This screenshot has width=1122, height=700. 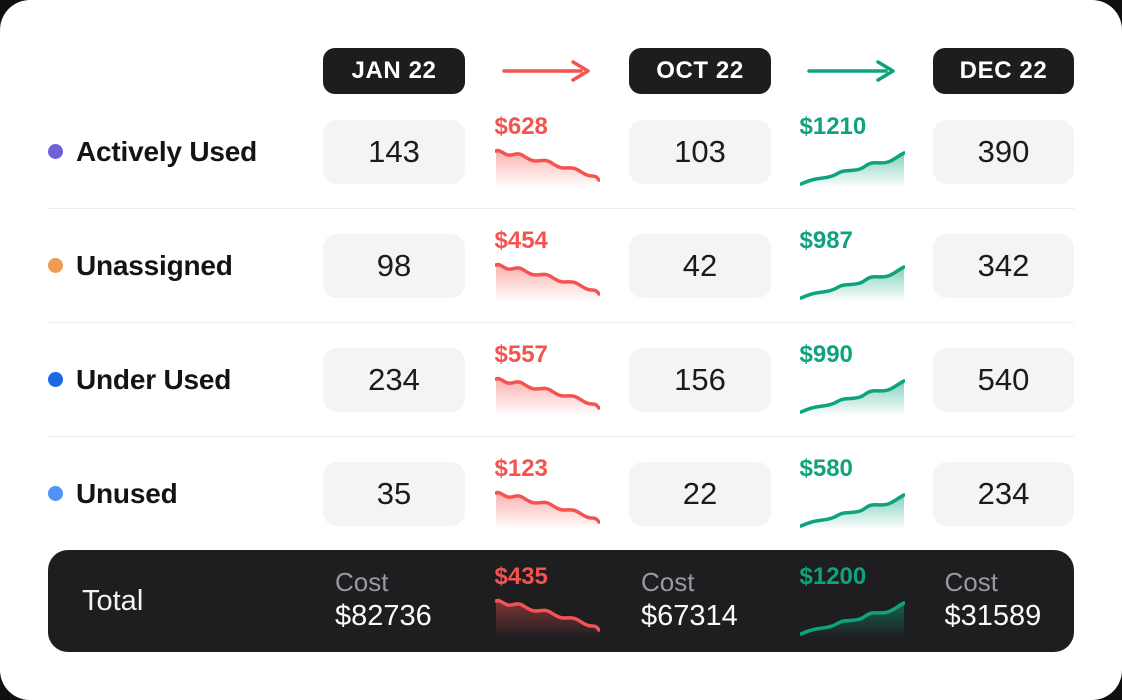 I want to click on column-badge-dec22: DEC 22, so click(x=1003, y=71).